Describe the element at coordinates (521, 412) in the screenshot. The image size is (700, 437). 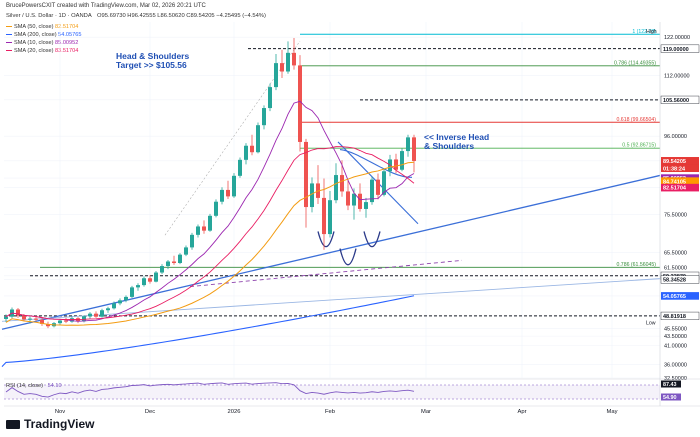
I see `time-tick-label: Apr` at that location.